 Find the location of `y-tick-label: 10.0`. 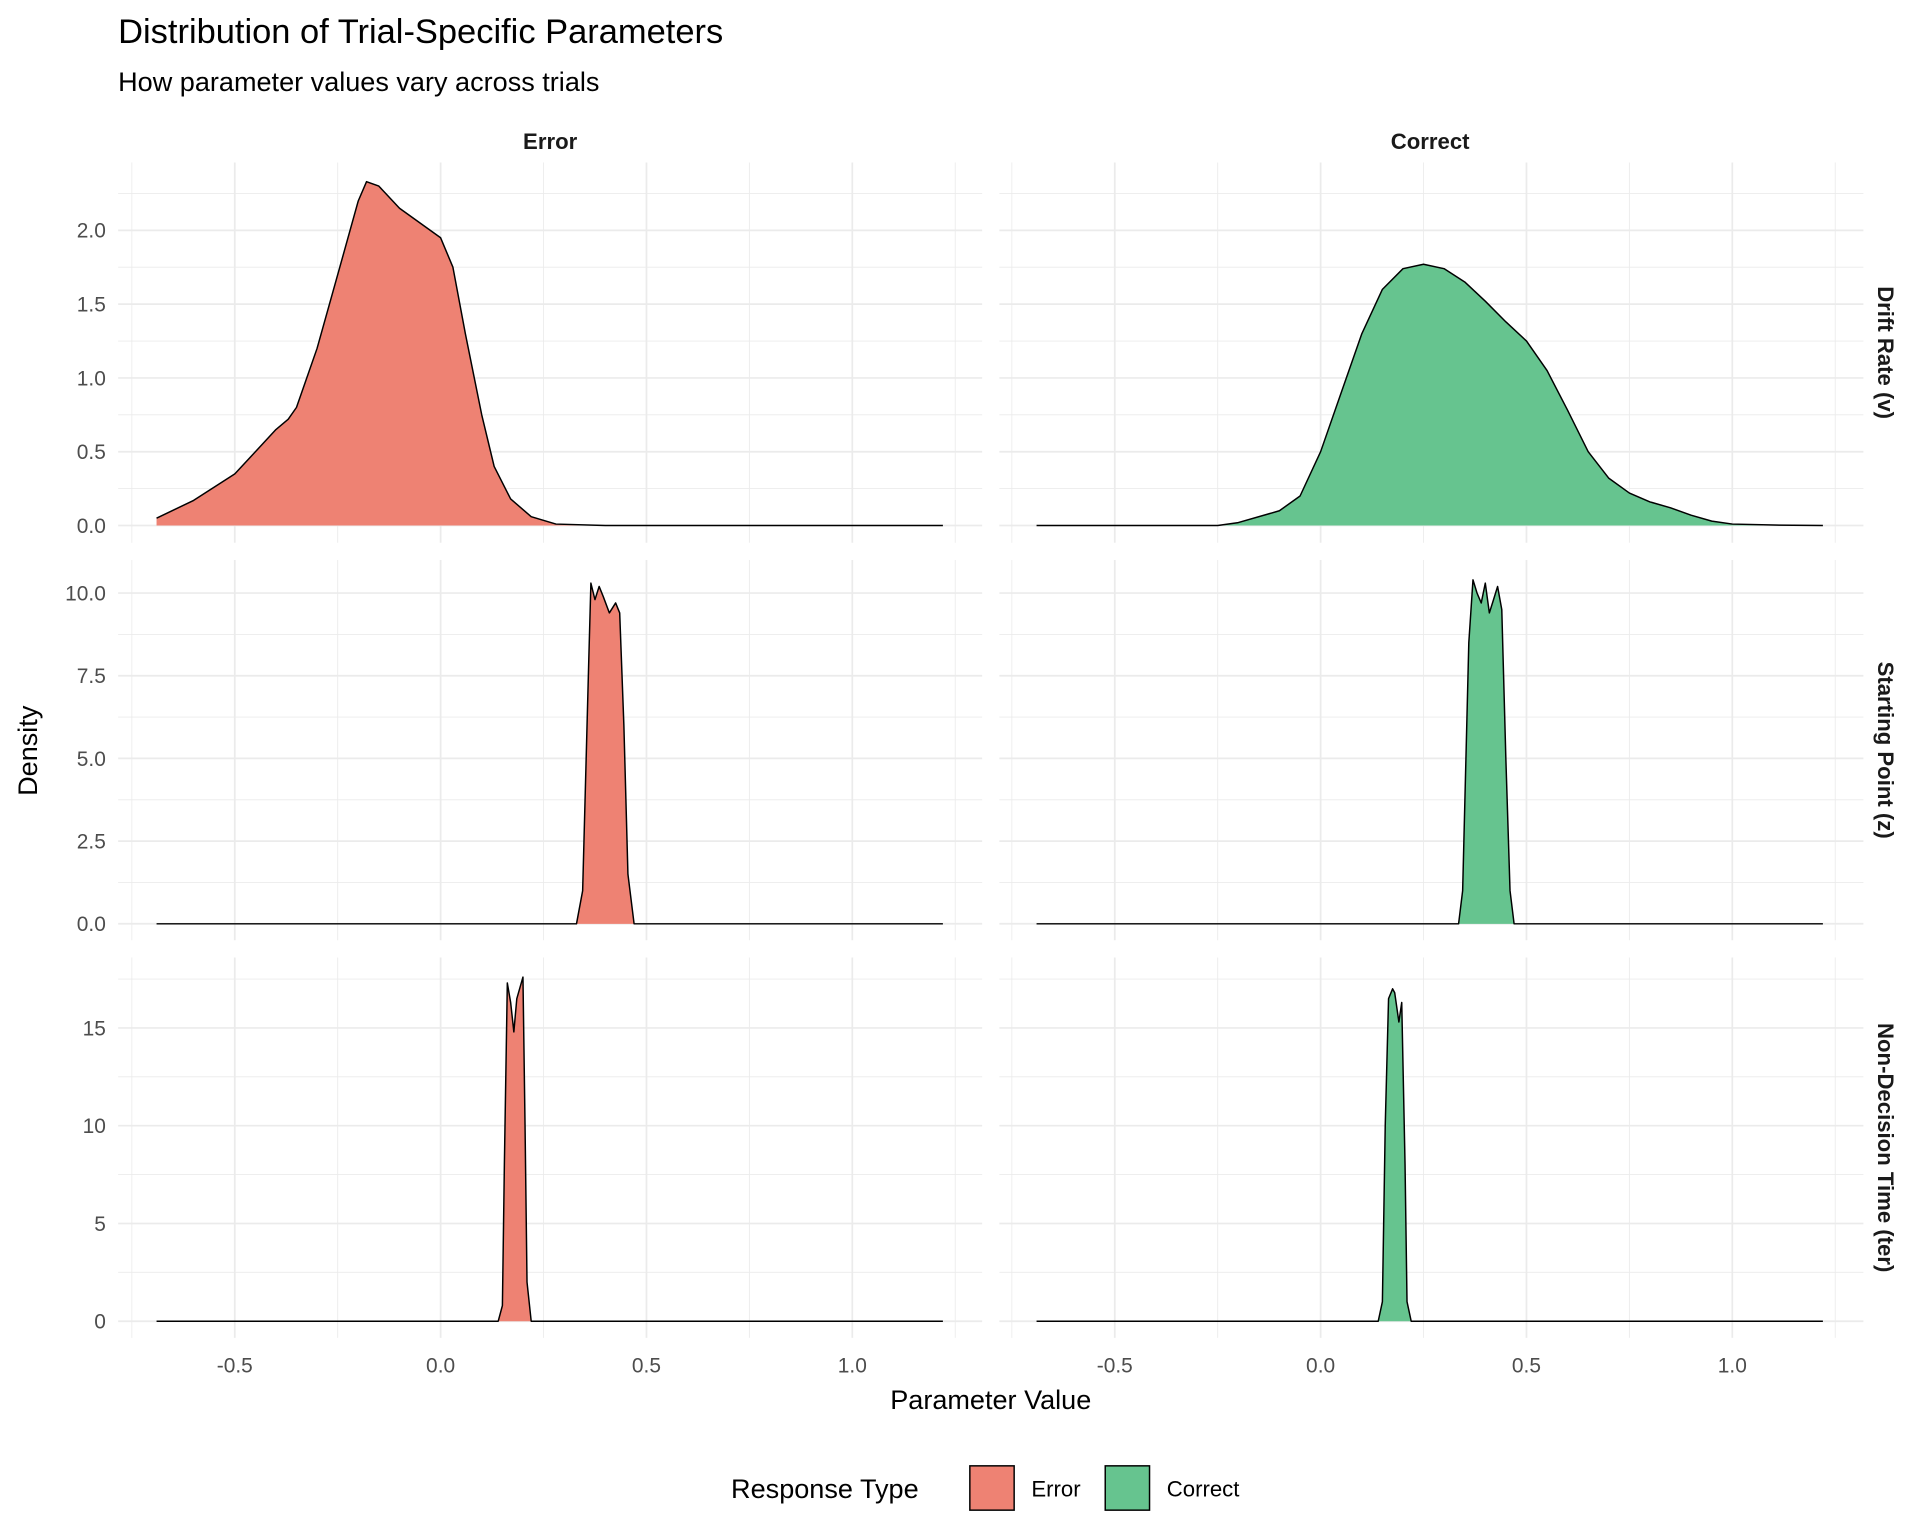

y-tick-label: 10.0 is located at coordinates (85, 593).